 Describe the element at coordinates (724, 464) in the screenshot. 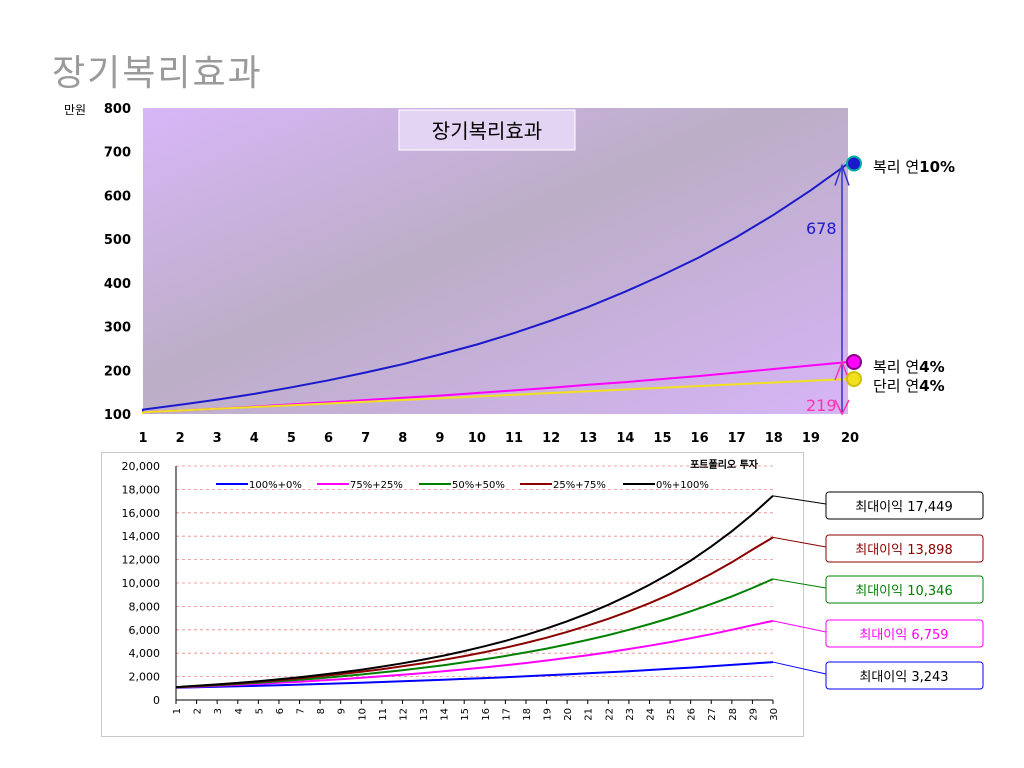

I see `portfolio-chart-title: 포트폴리오 투자` at that location.